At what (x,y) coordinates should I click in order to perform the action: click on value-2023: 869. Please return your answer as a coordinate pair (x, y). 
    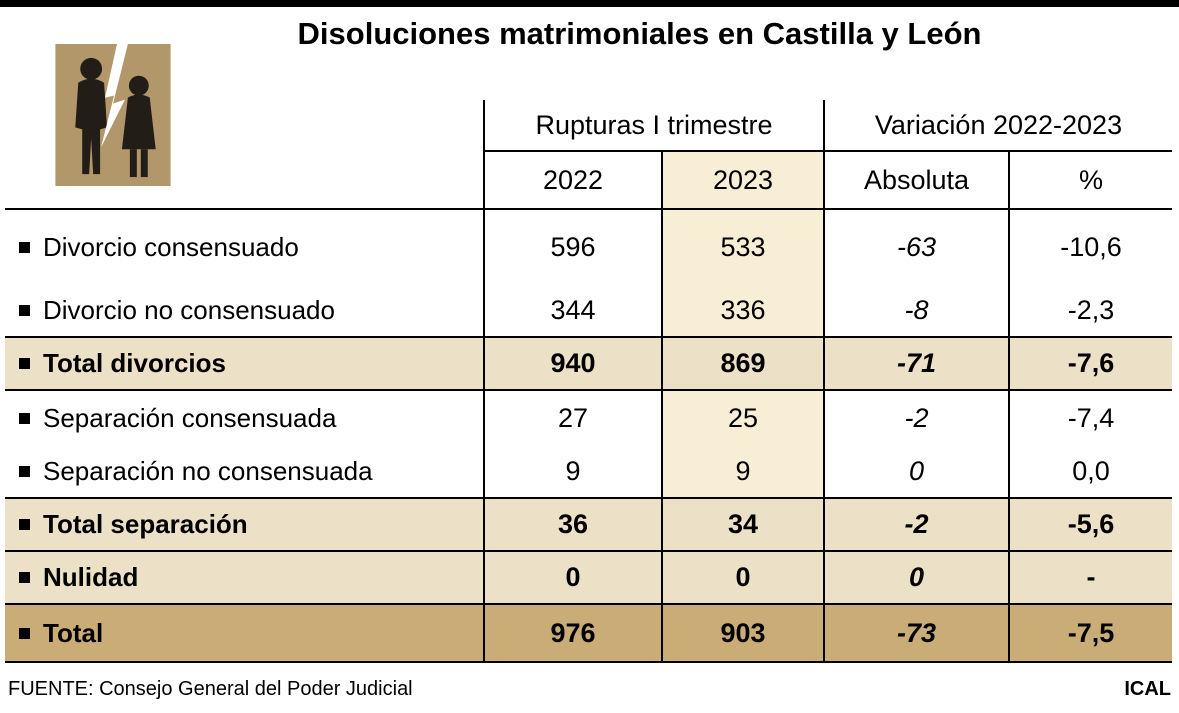
    Looking at the image, I should click on (742, 363).